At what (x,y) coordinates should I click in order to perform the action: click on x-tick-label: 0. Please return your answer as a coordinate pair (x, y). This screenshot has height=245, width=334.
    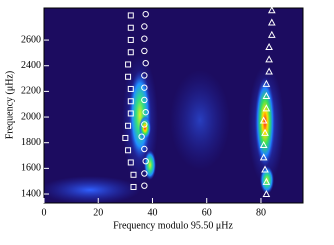
    Looking at the image, I should click on (44, 212).